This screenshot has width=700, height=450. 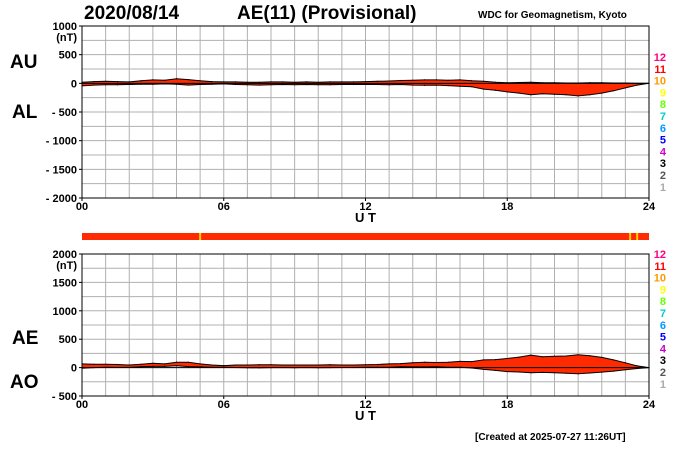 What do you see at coordinates (61, 170) in the screenshot?
I see `y-tick-label: - 1500` at bounding box center [61, 170].